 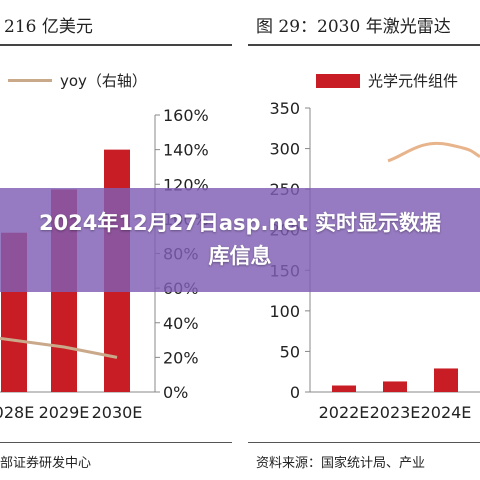 What do you see at coordinates (48, 27) in the screenshot?
I see `left-figure-title: 216 亿美元` at bounding box center [48, 27].